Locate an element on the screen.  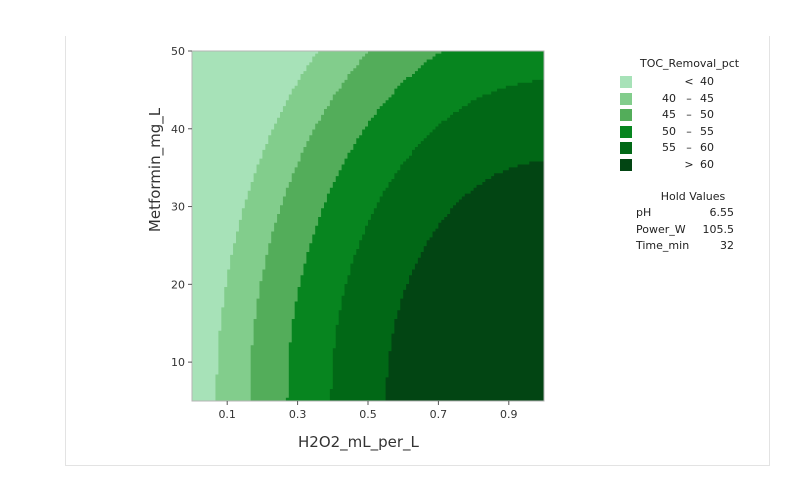
y-tick-label-3: 40 is located at coordinates (178, 129).